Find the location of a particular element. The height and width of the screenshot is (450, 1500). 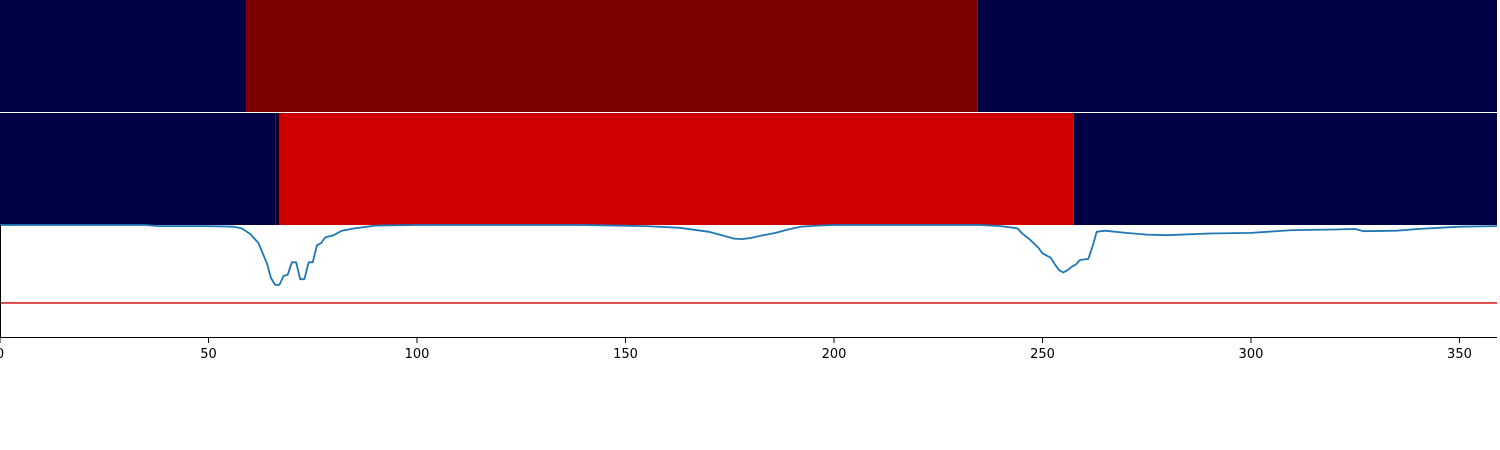

x-axis: 0 50 100 150 200 250 300 350 is located at coordinates (736, 350).